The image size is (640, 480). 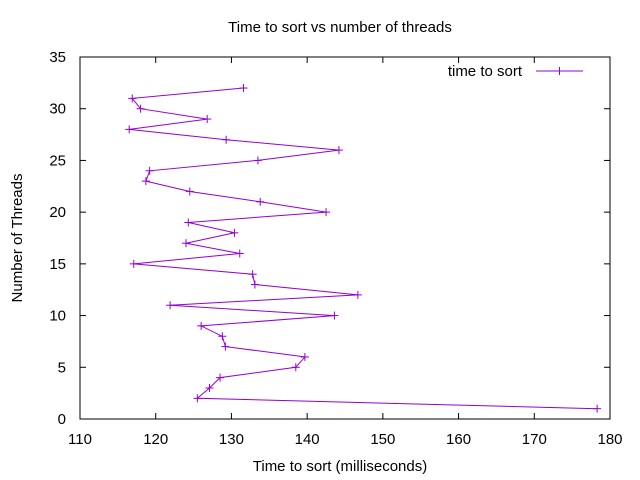 I want to click on y-tick-label: 0, so click(x=62, y=419).